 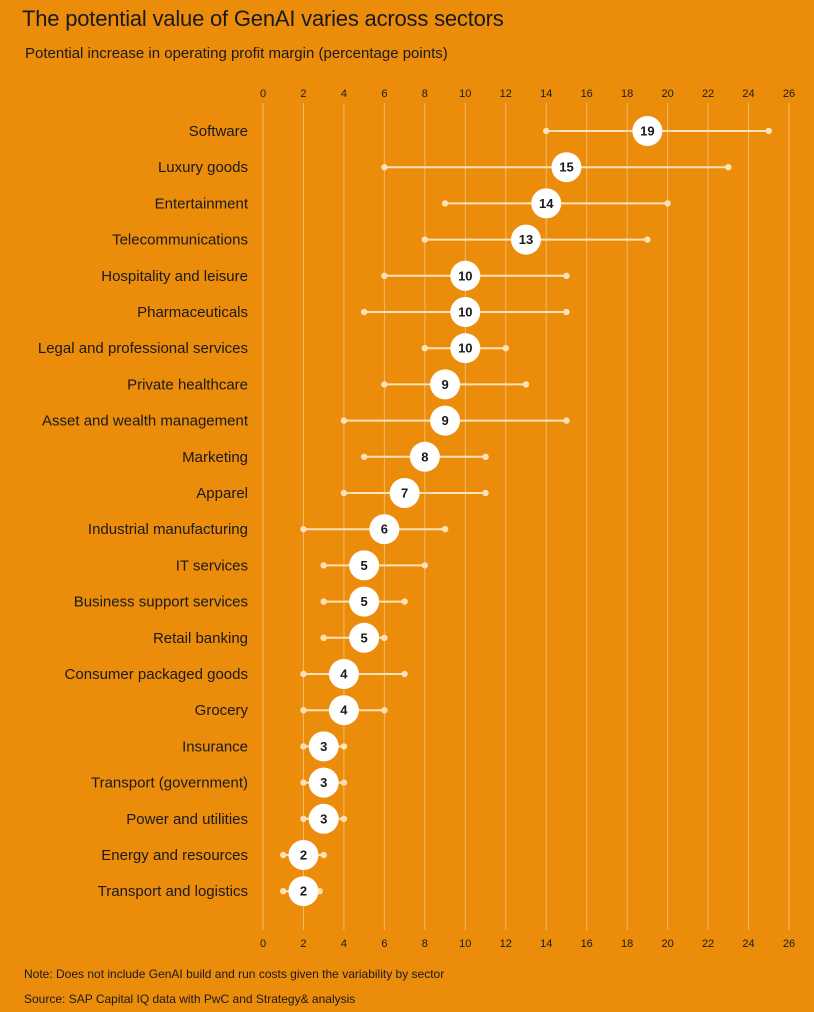 I want to click on sector-label: Energy and resources, so click(x=174, y=855).